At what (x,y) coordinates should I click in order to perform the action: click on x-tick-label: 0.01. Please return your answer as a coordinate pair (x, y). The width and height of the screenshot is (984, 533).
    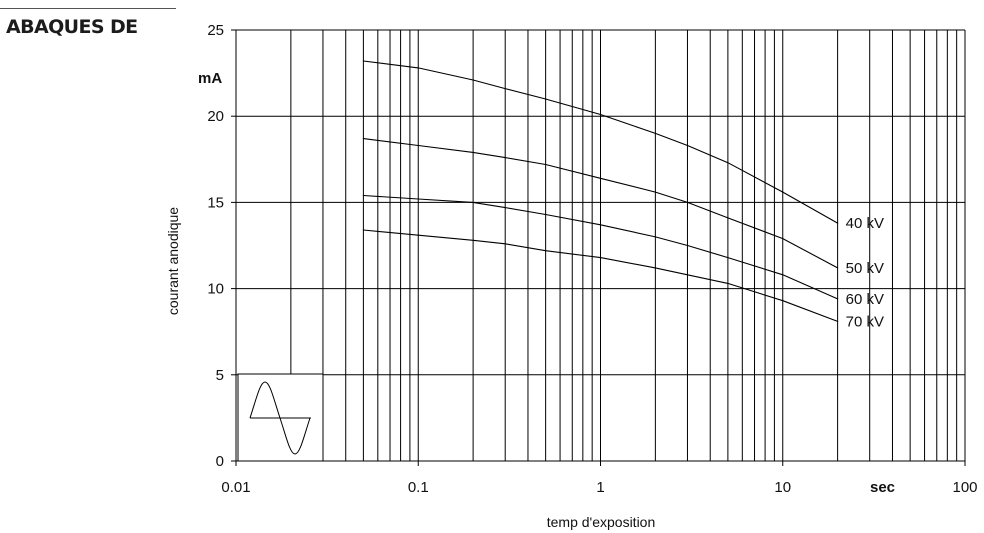
    Looking at the image, I should click on (235, 487).